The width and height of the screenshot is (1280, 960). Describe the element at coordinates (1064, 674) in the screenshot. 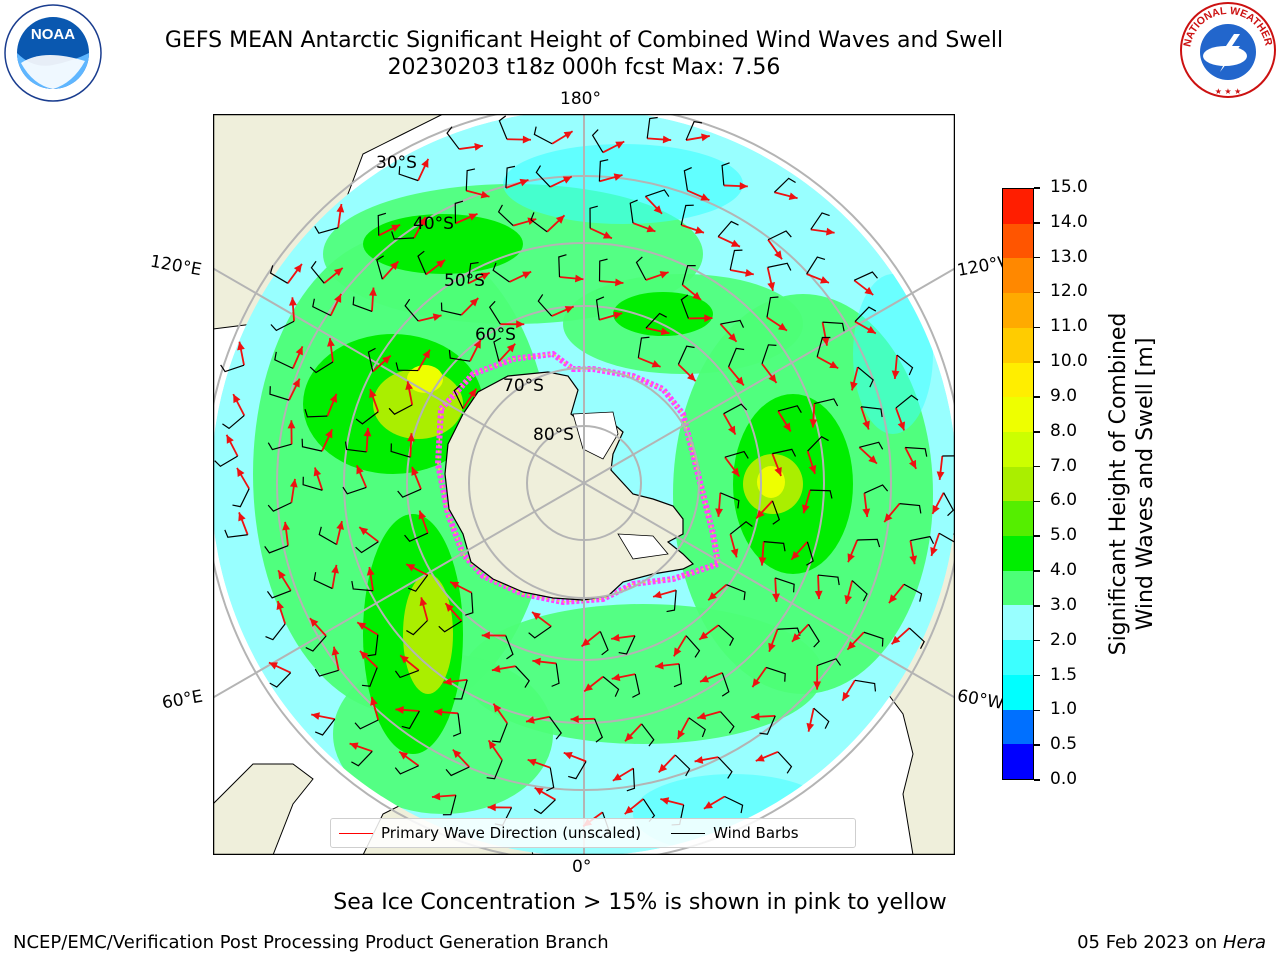

I see `colorbar-tick-label: 1.5` at that location.